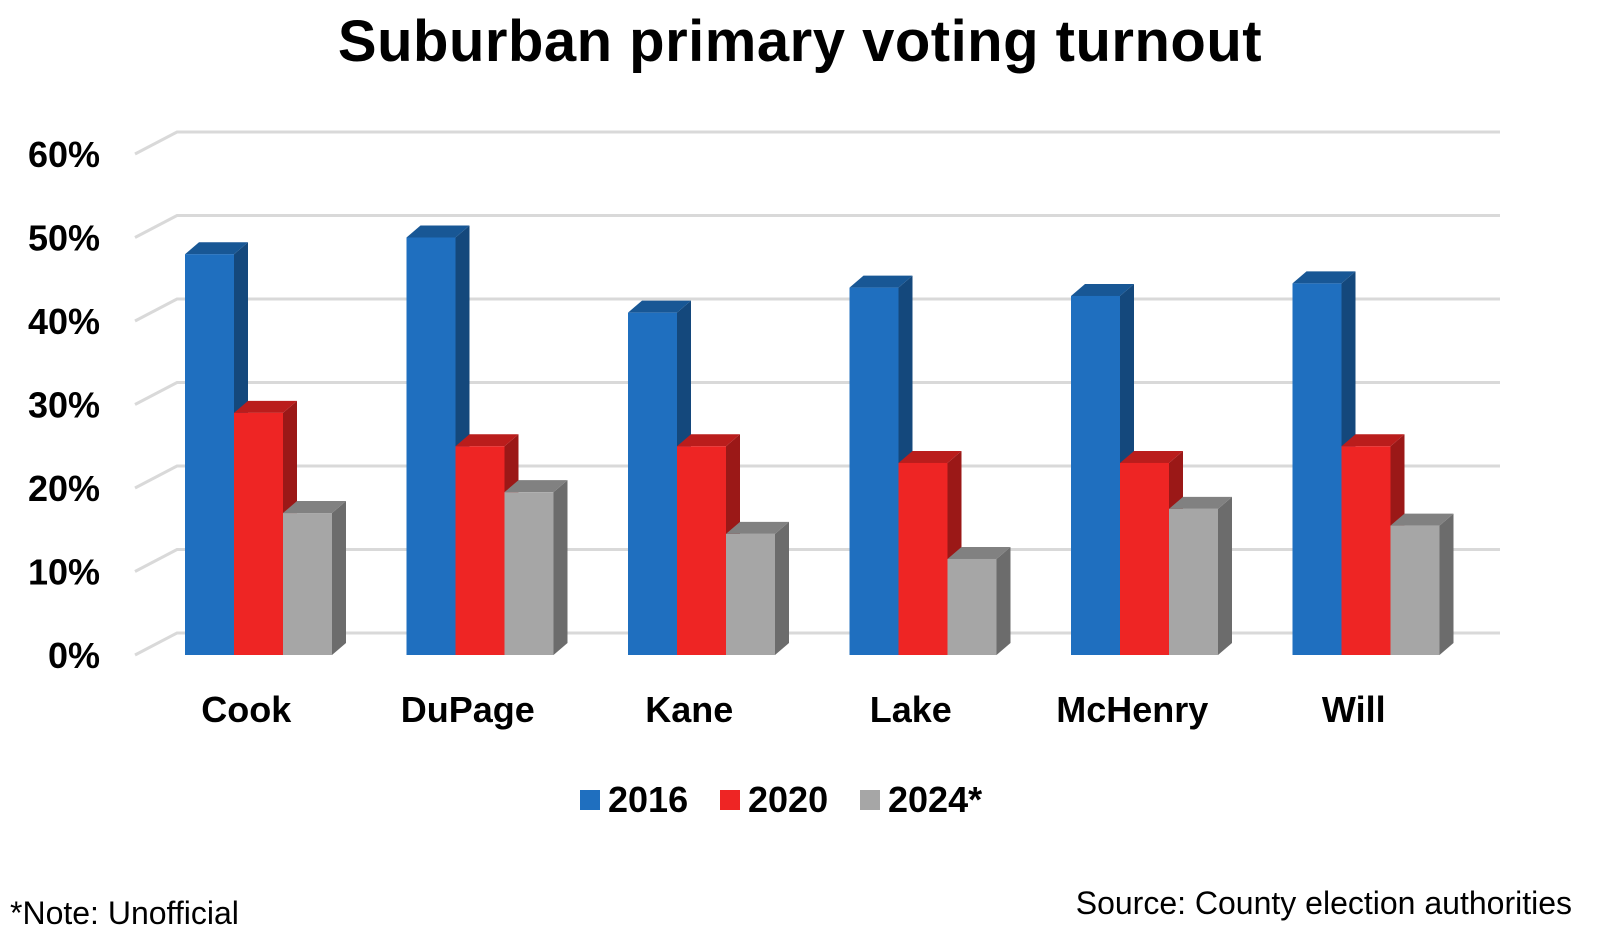  Describe the element at coordinates (64, 154) in the screenshot. I see `y-tick-label: 60%` at that location.